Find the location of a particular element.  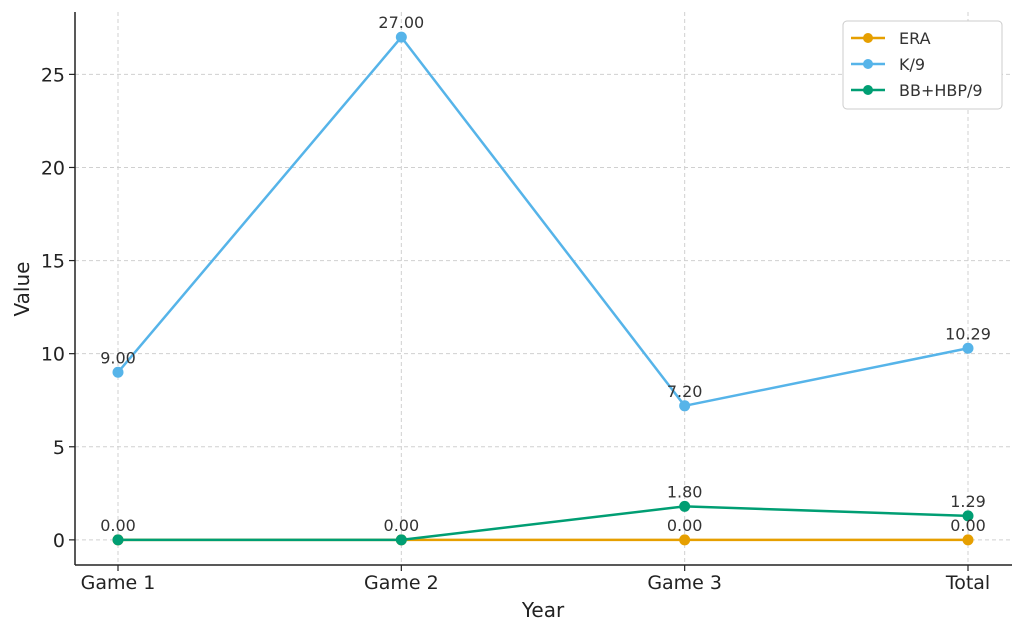

y-axis-title: Value is located at coordinates (22, 289).